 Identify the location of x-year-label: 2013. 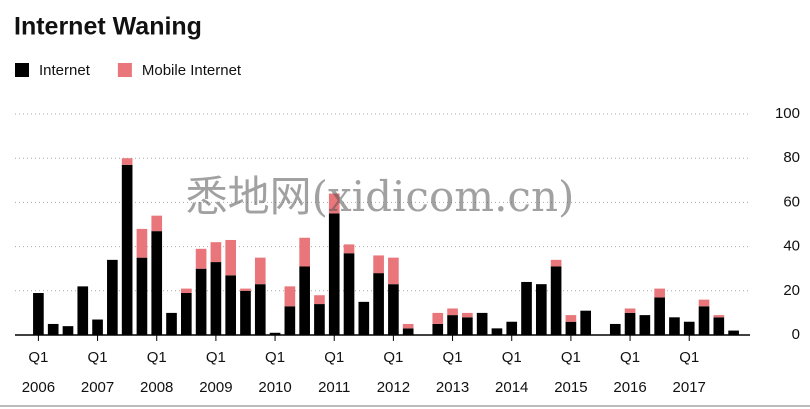
(452, 387).